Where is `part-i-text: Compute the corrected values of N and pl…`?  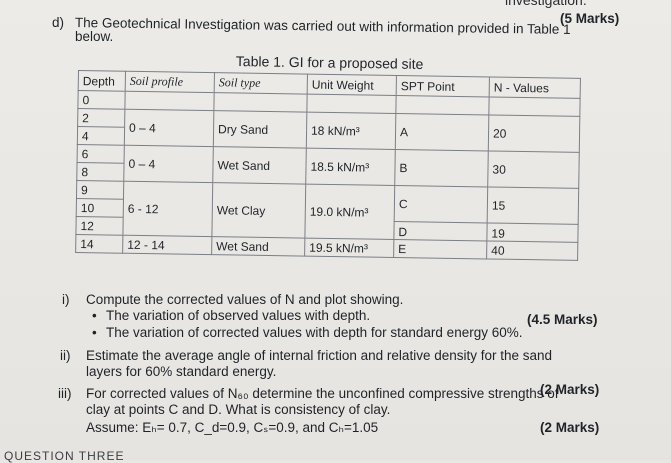 part-i-text: Compute the corrected values of N and pl… is located at coordinates (245, 299).